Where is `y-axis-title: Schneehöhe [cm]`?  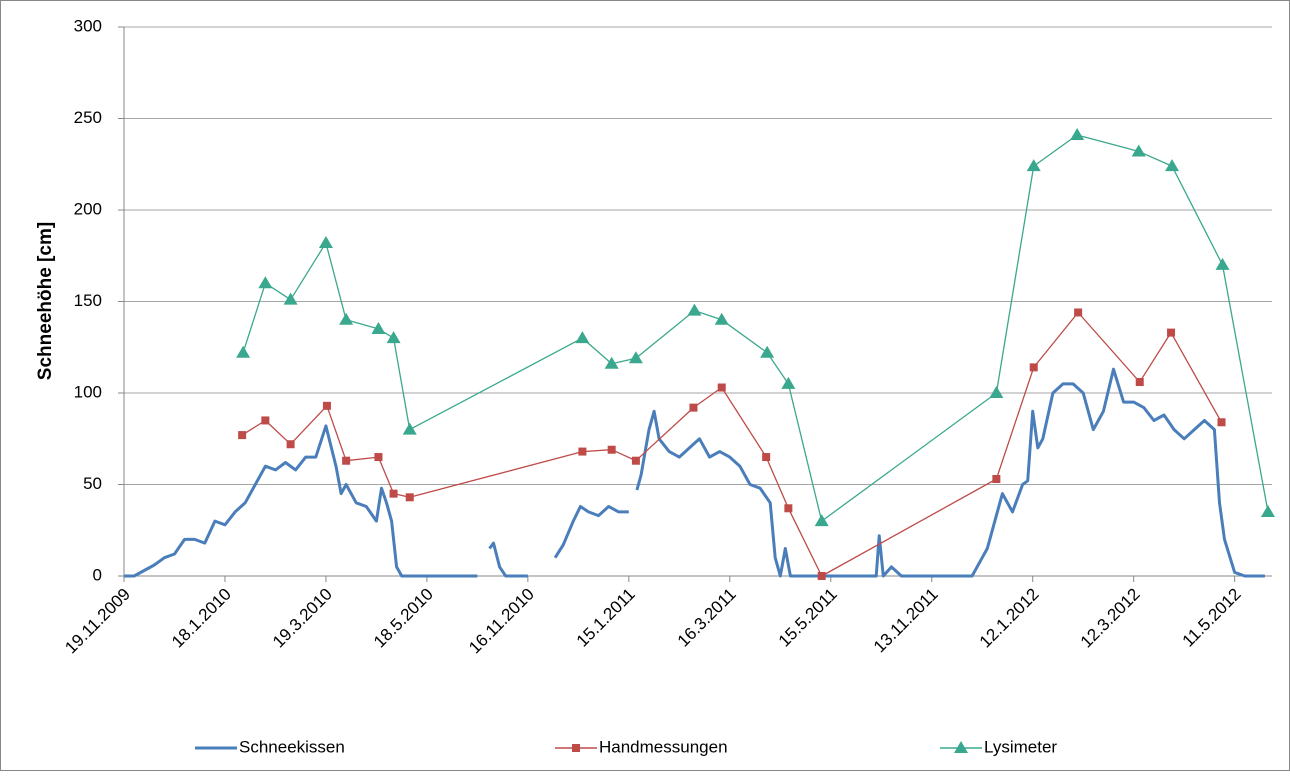 y-axis-title: Schneehöhe [cm] is located at coordinates (45, 301).